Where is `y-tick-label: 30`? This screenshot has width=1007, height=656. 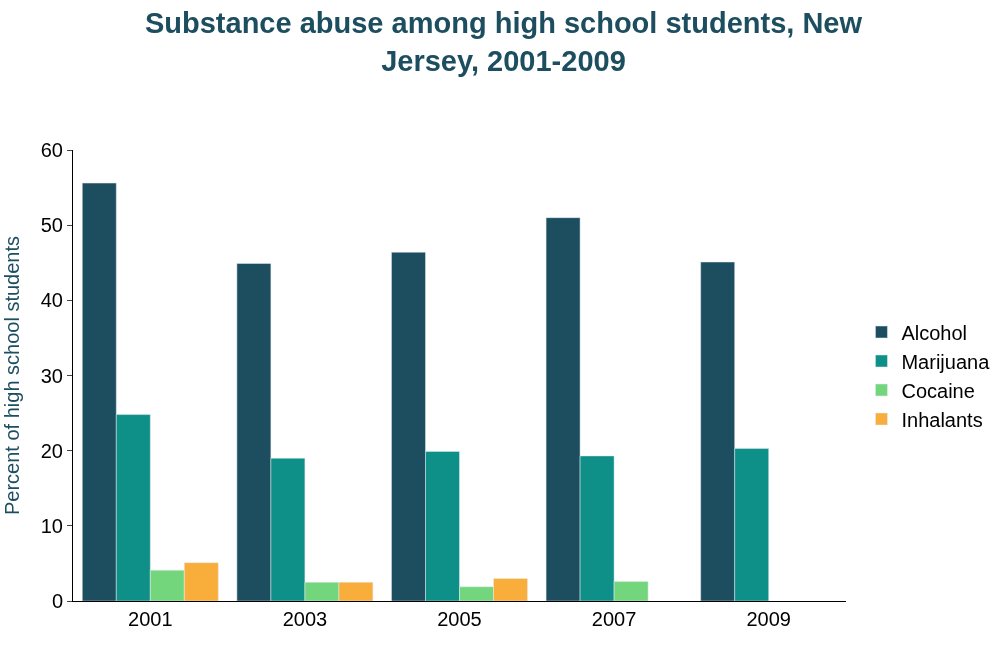 y-tick-label: 30 is located at coordinates (51, 375).